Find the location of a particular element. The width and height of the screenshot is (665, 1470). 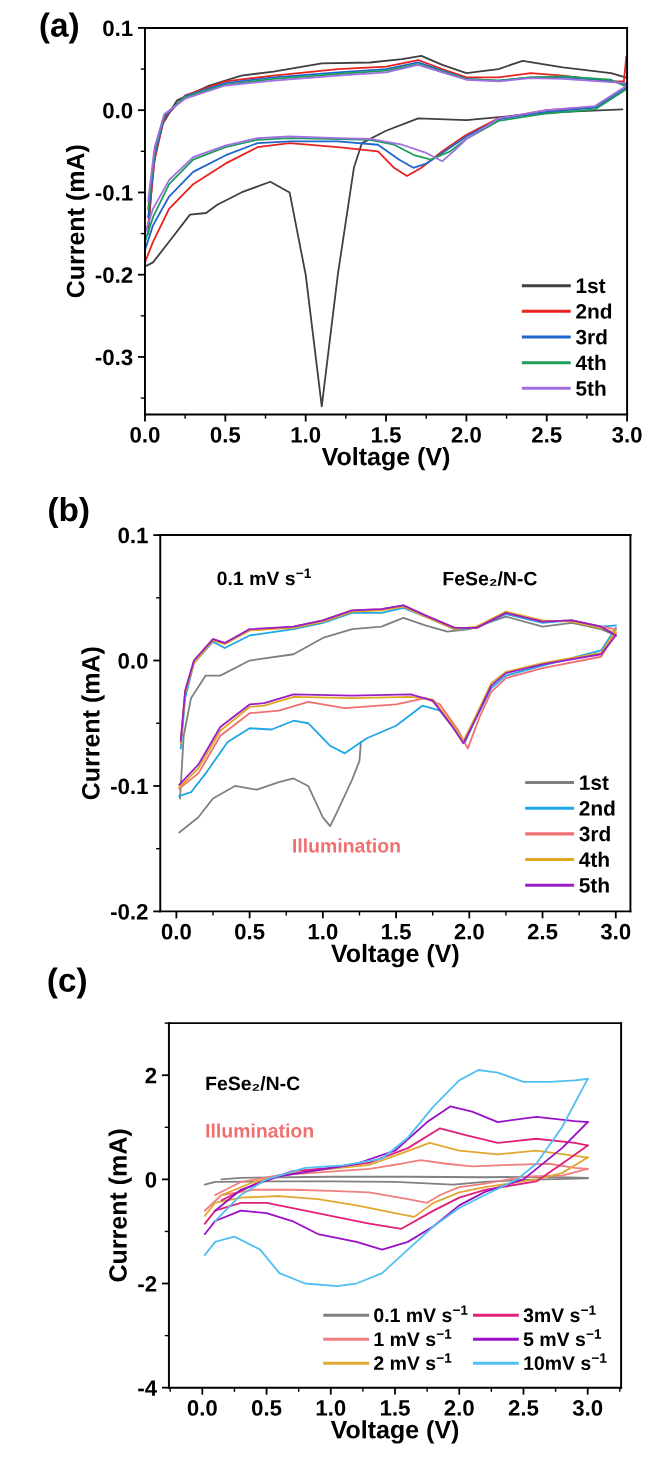

text: (c) is located at coordinates (67, 983).